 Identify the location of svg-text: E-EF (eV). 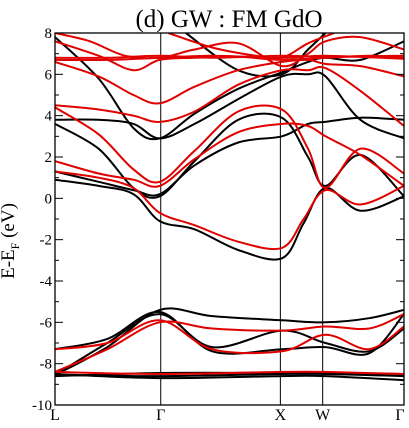
(11, 241).